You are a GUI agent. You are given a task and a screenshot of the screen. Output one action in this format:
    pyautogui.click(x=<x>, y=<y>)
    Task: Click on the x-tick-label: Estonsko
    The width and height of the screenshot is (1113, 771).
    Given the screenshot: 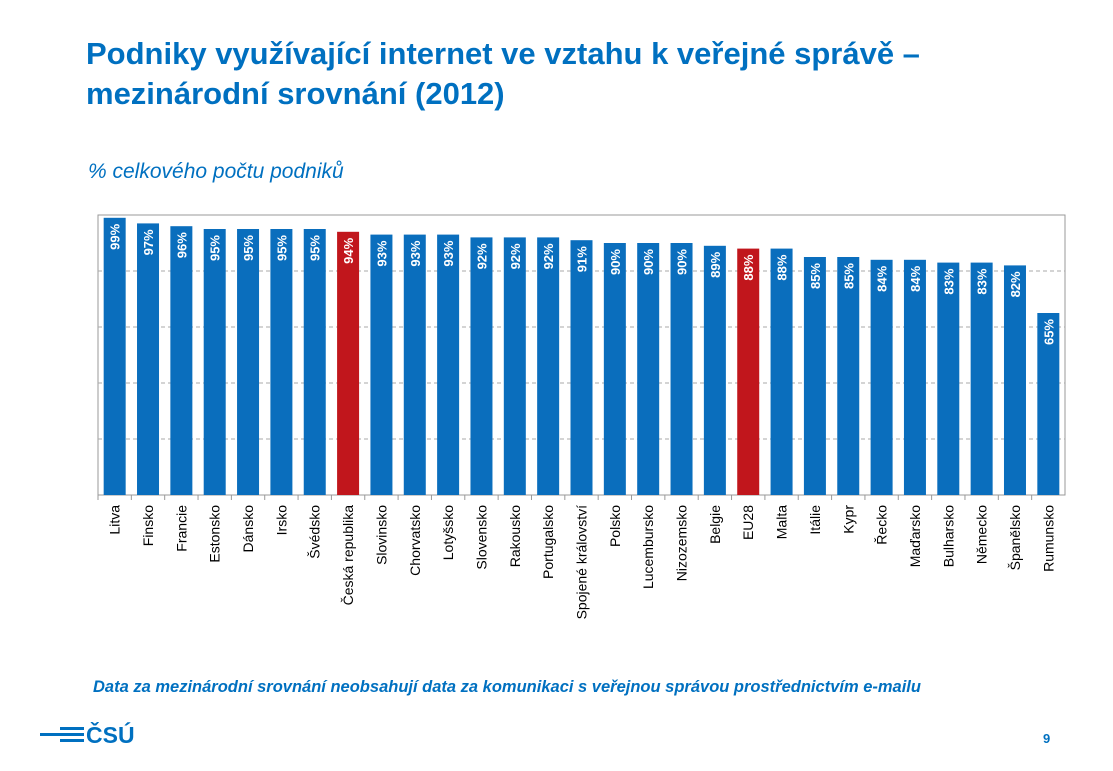 What is the action you would take?
    pyautogui.click(x=215, y=534)
    